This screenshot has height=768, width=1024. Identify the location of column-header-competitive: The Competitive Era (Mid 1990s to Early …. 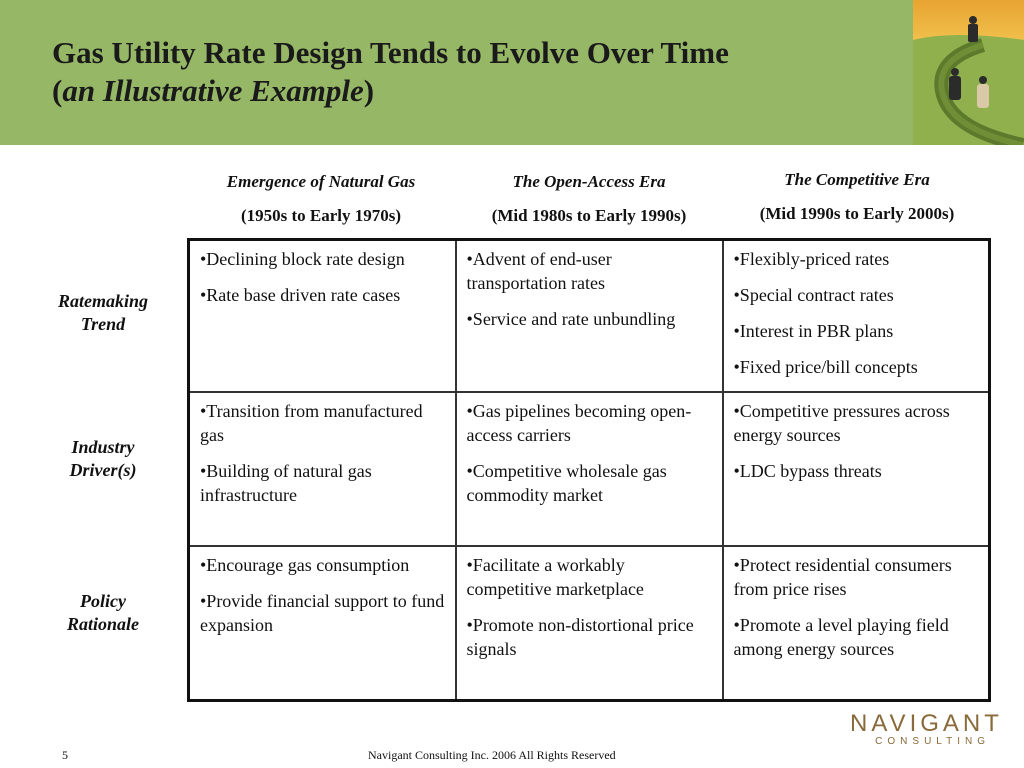
(857, 197).